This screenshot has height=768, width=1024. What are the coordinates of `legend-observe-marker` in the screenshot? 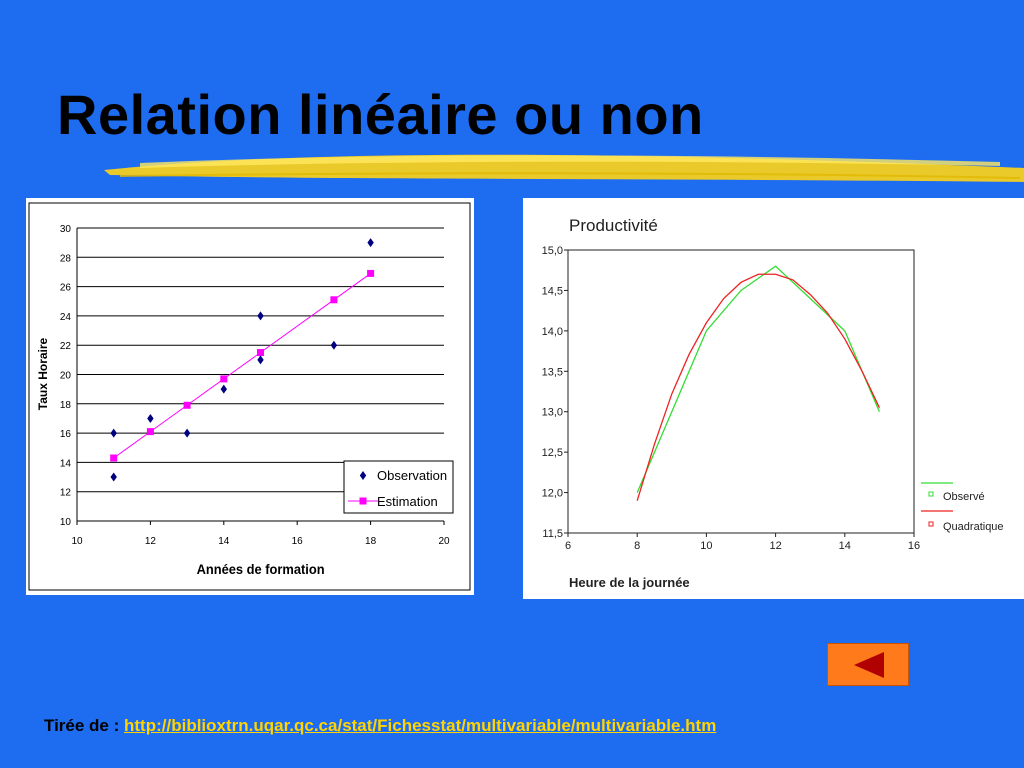 It's located at (931, 494).